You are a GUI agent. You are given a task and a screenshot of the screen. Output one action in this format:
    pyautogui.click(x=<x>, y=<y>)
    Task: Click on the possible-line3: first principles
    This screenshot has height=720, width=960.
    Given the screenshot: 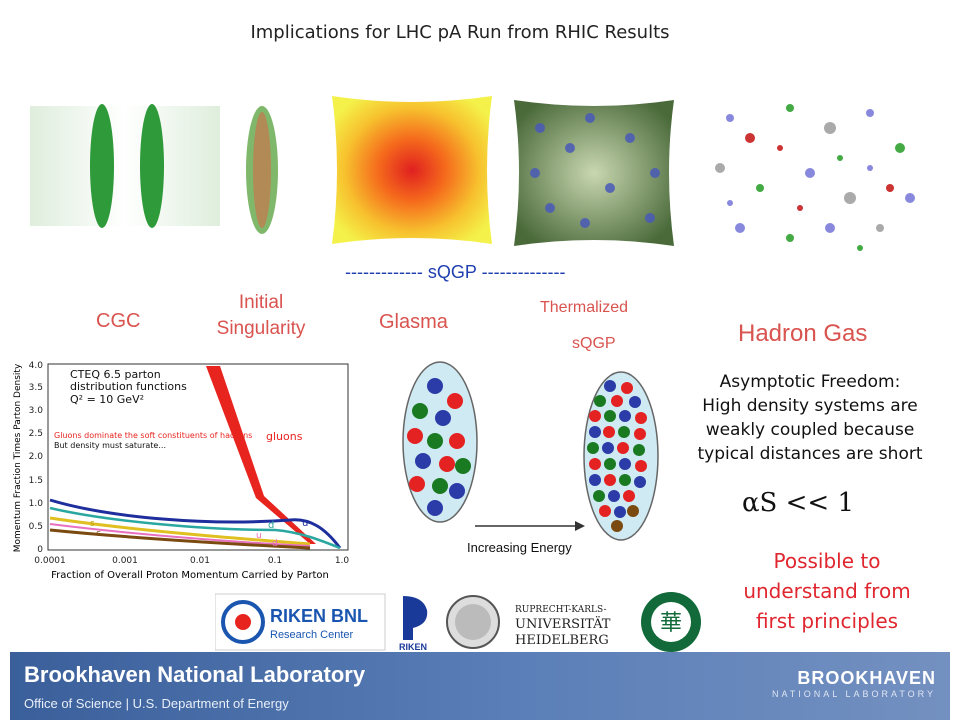 What is the action you would take?
    pyautogui.click(x=827, y=621)
    